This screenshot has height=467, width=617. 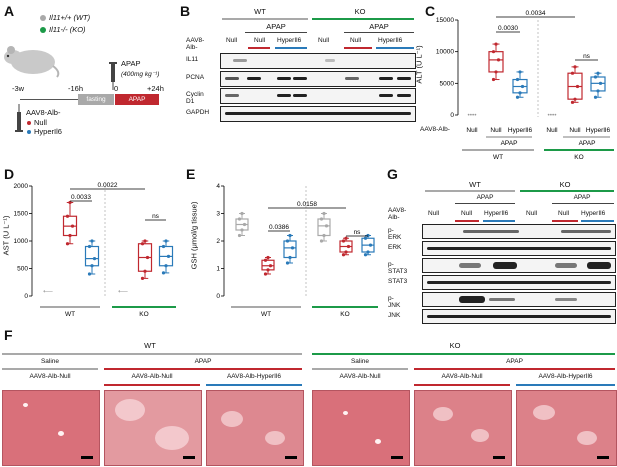 I want to click on row-label: PCNA, so click(x=195, y=77).